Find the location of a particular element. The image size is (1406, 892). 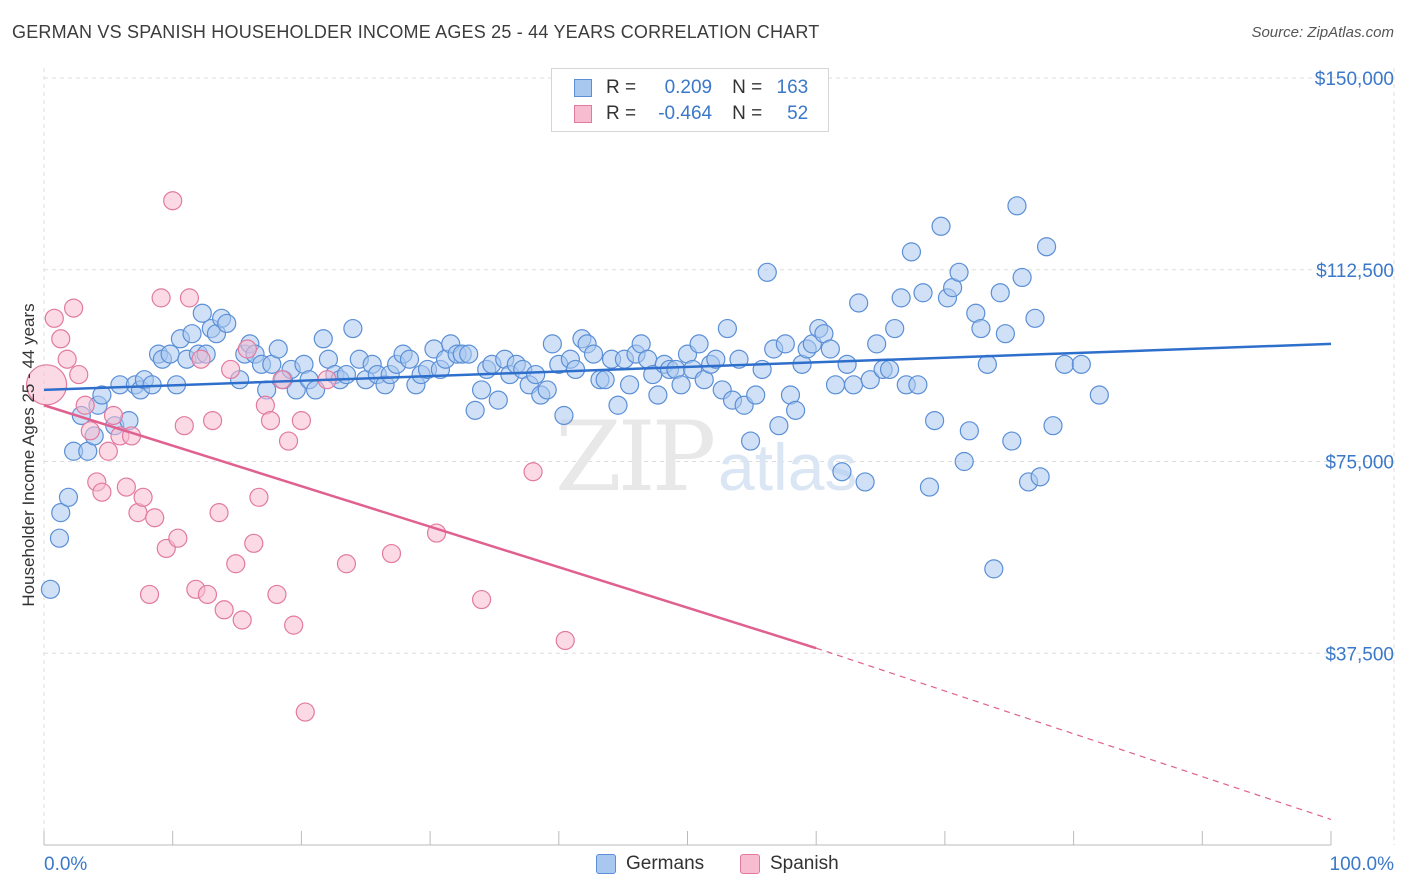

y-tick-label: $150,000 is located at coordinates (1354, 79).